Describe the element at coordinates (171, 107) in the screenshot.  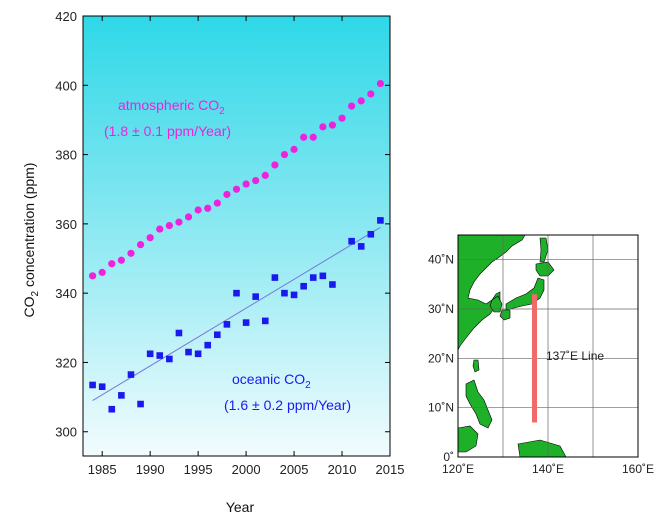
I see `atmospheric-series-label: atmospheric CO2` at that location.